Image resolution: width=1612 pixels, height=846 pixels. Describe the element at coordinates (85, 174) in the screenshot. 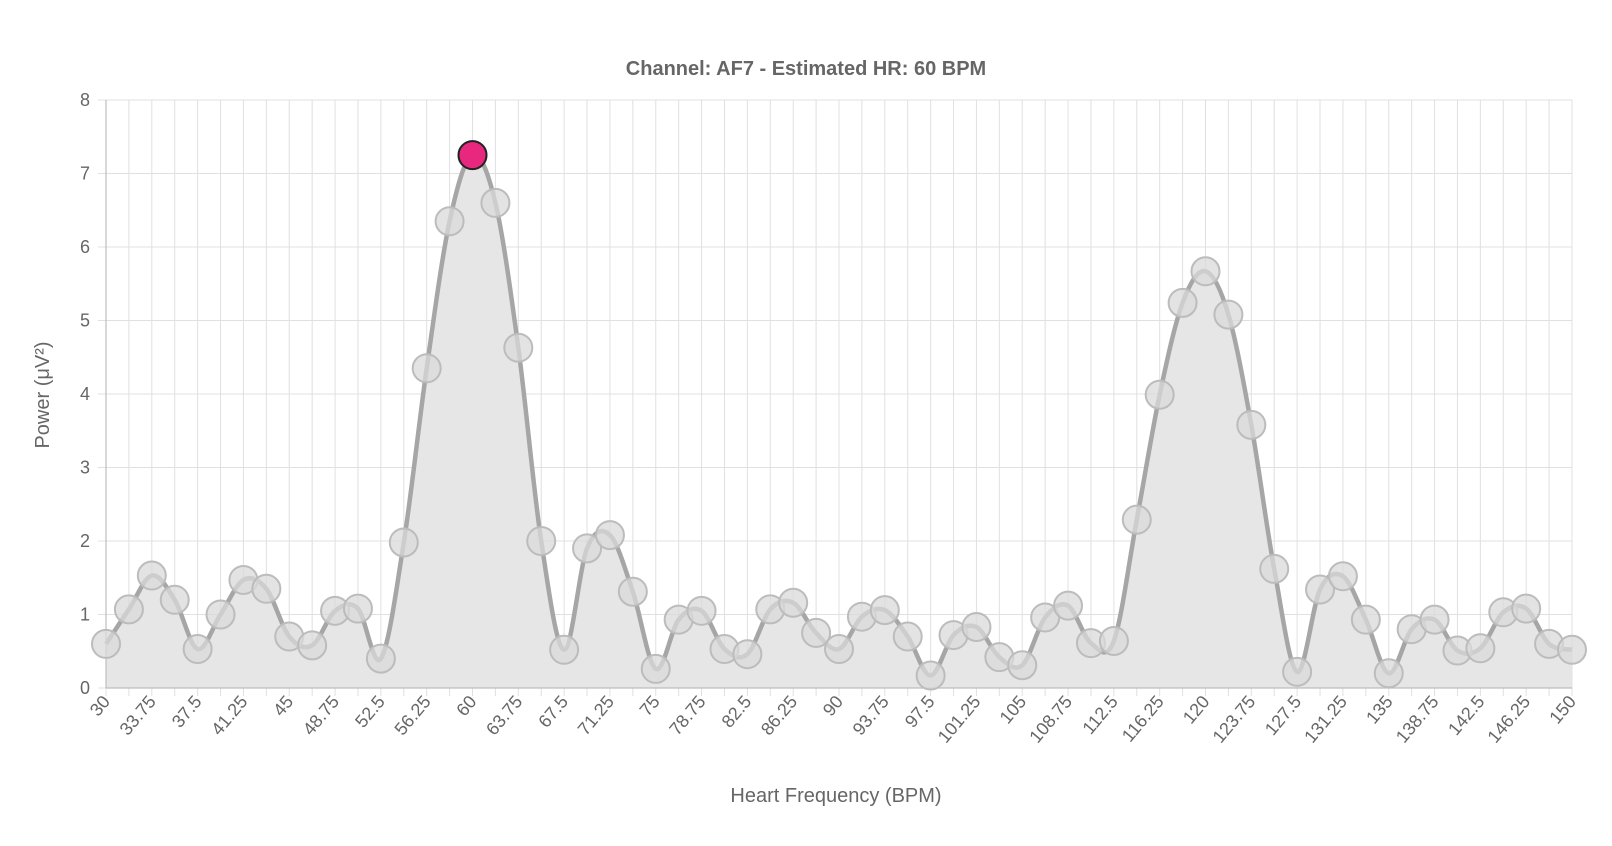

I see `y-tick-label: 7` at that location.